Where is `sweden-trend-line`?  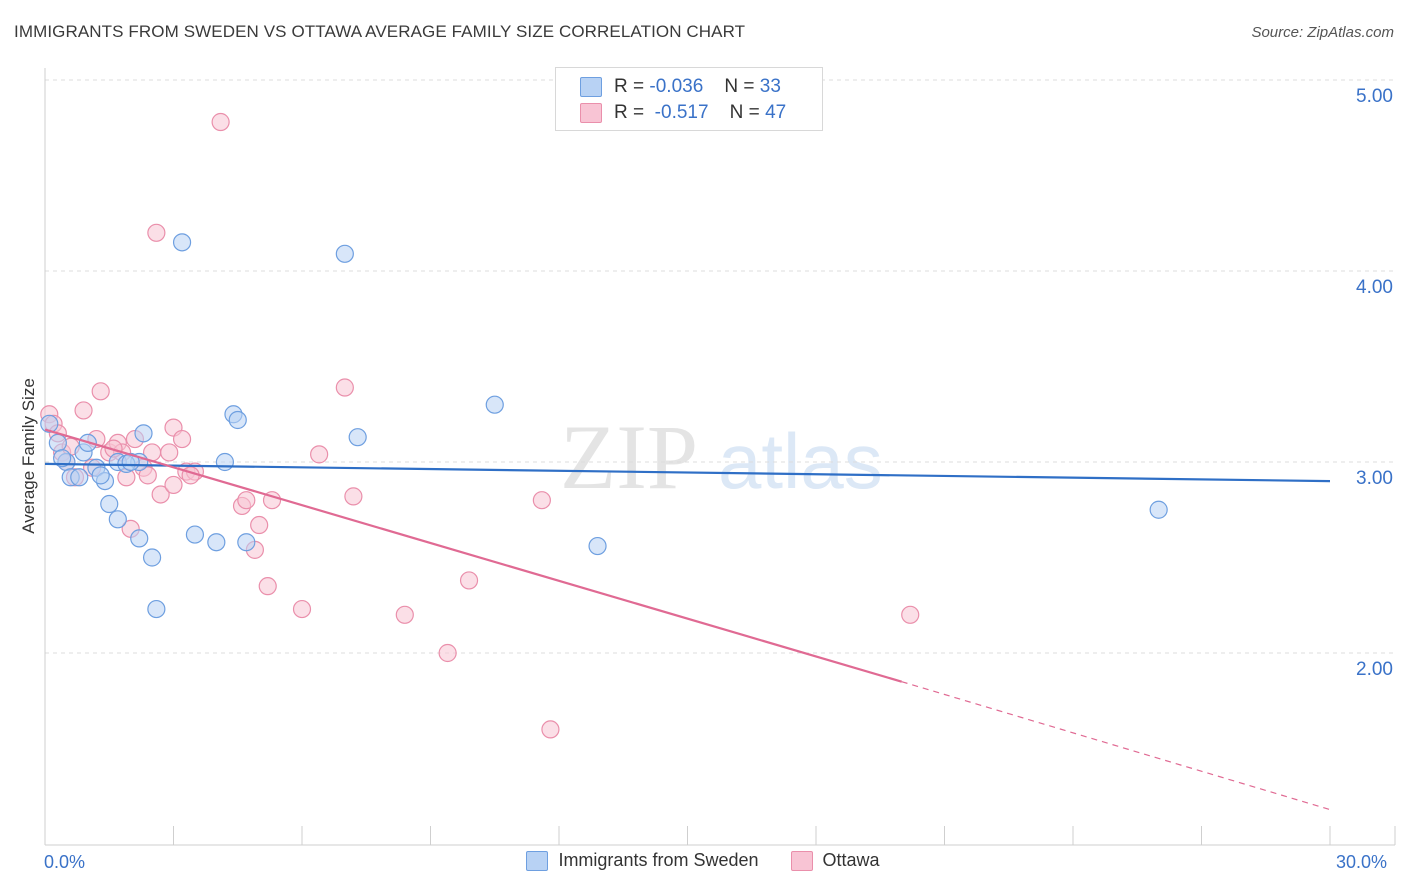
sweden-trend-line is located at coordinates (687, 472).